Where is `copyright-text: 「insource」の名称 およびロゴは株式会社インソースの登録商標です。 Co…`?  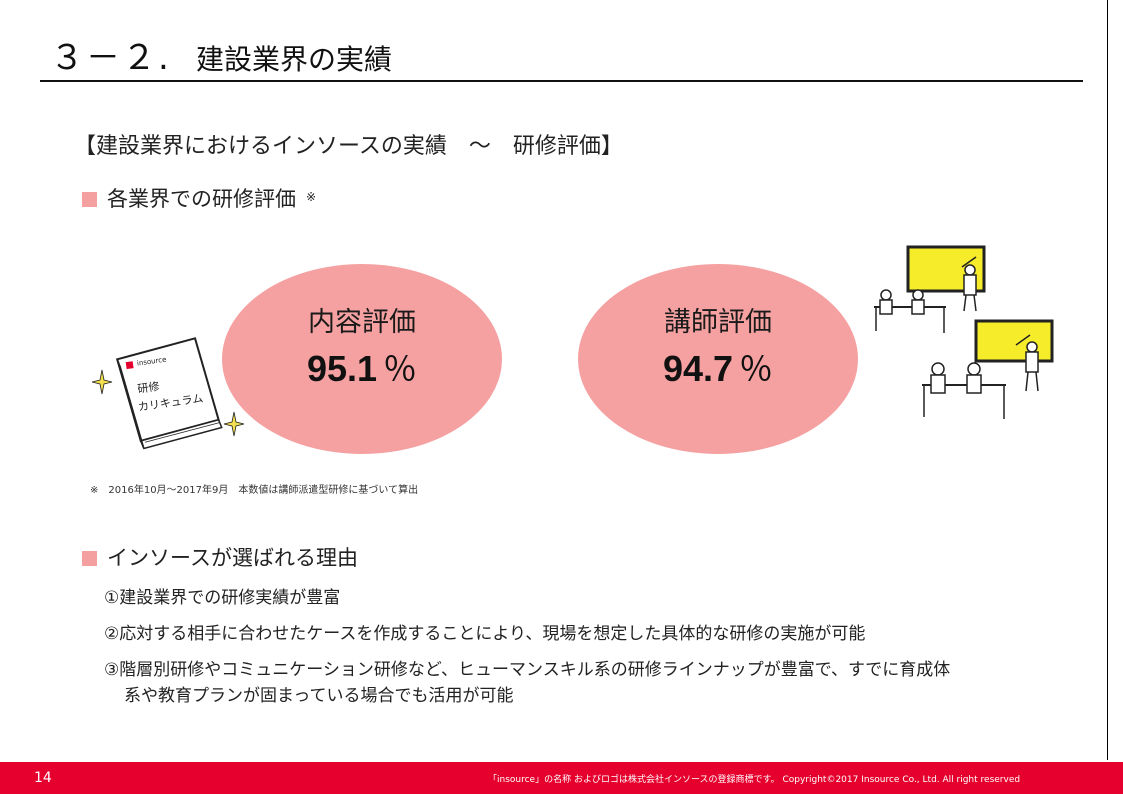 copyright-text: 「insource」の名称 およびロゴは株式会社インソースの登録商標です。 Co… is located at coordinates (754, 780).